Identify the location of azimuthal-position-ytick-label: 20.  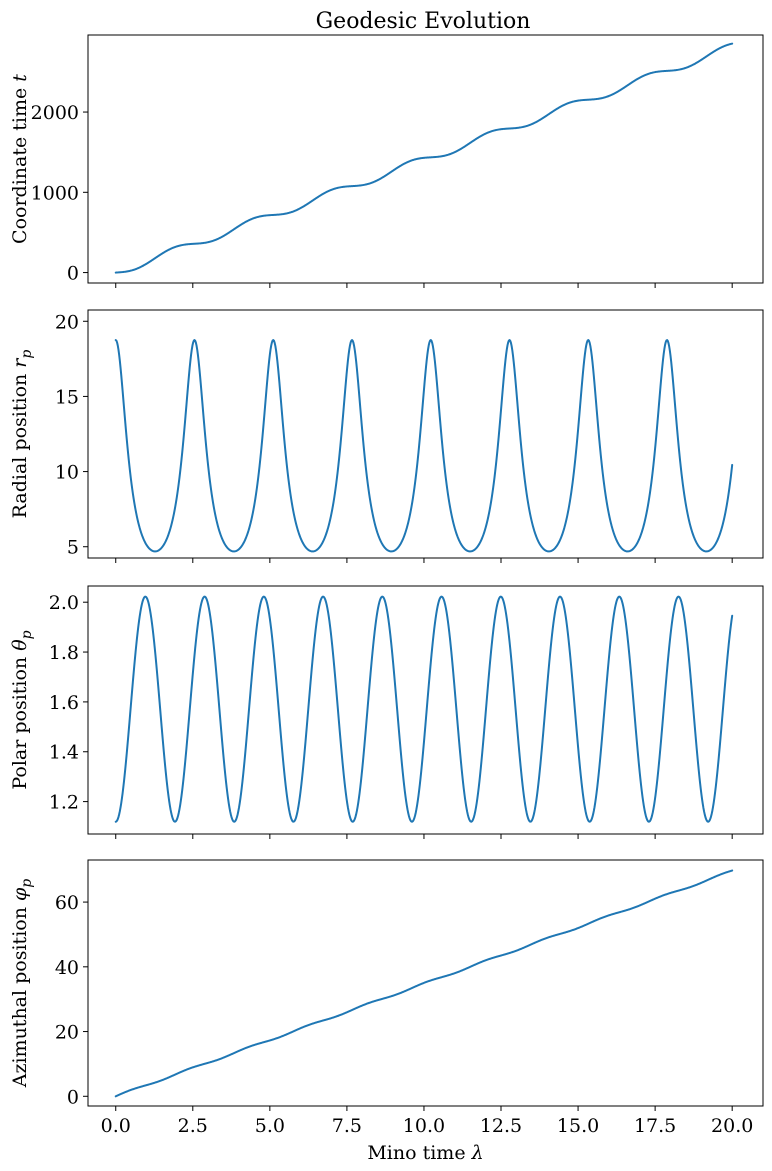
(67, 1033).